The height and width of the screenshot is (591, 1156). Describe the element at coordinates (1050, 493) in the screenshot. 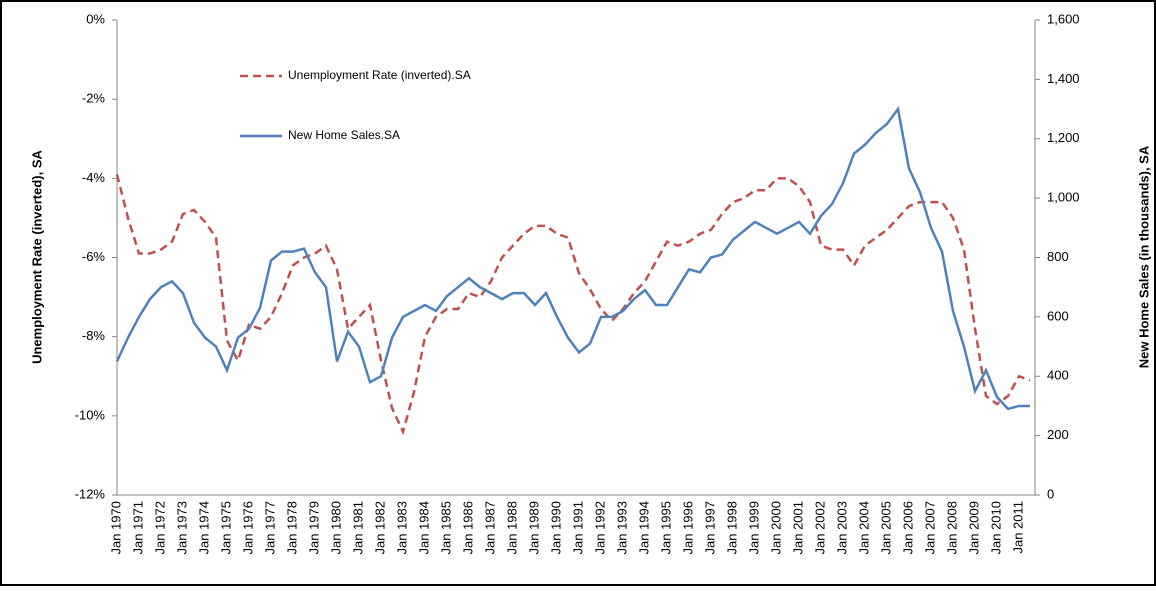

I see `y2-tick-label: 0` at that location.